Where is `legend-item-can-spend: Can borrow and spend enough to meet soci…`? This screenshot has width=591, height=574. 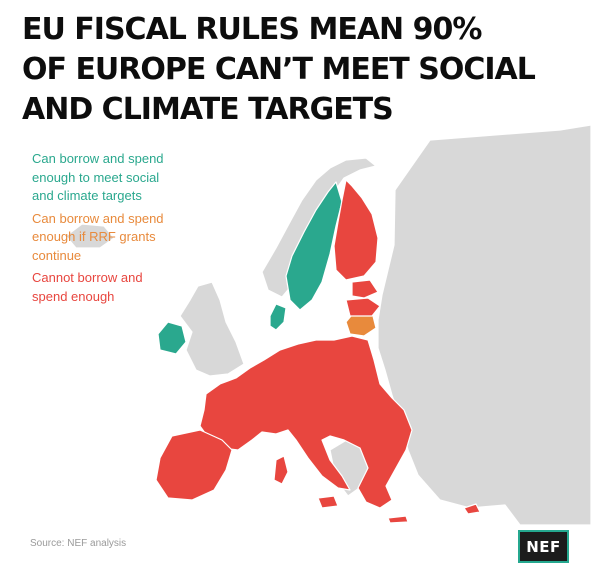 legend-item-can-spend: Can borrow and spend enough to meet soci… is located at coordinates (127, 178).